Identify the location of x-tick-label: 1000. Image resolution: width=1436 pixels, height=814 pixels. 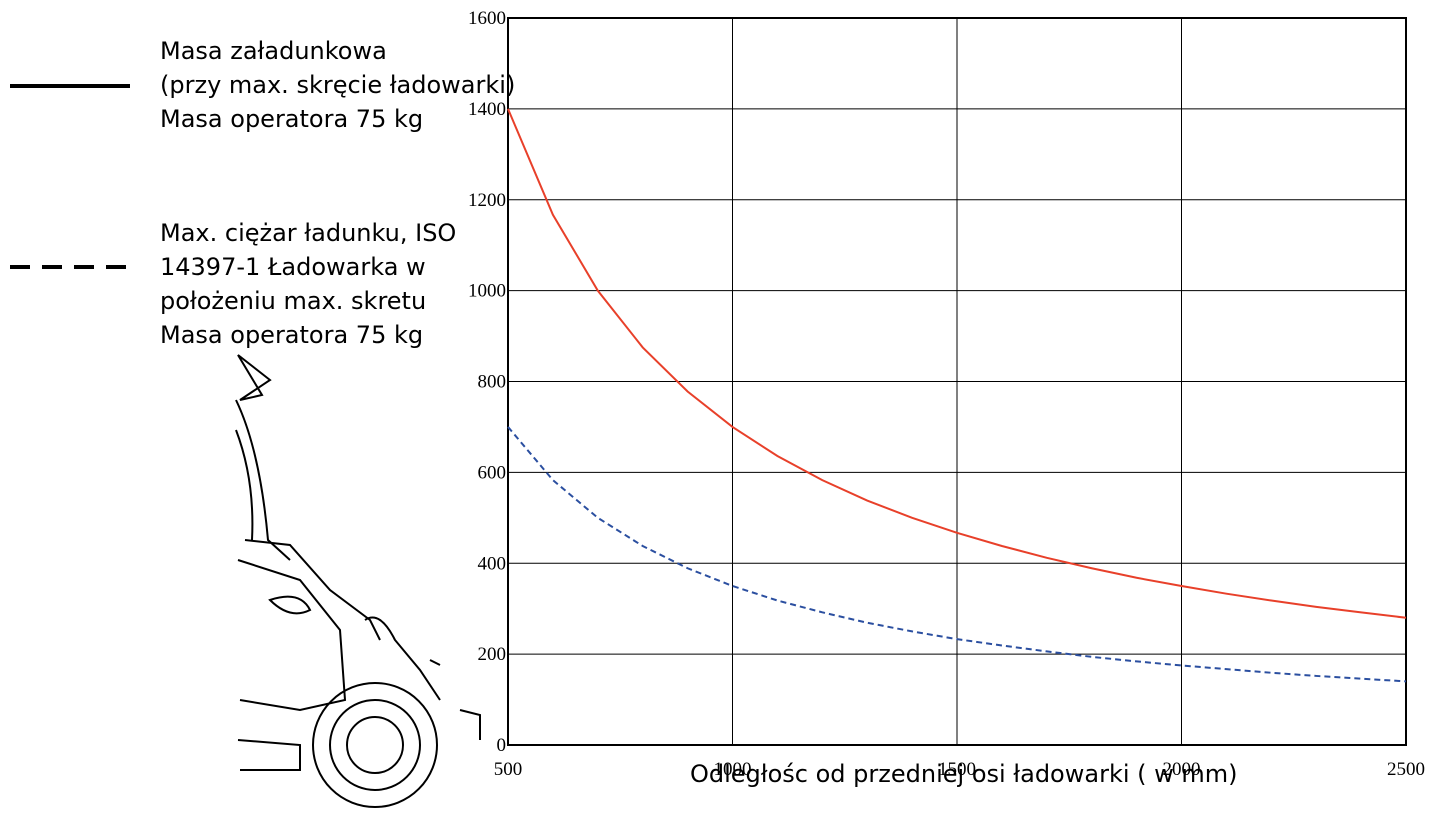
(733, 769).